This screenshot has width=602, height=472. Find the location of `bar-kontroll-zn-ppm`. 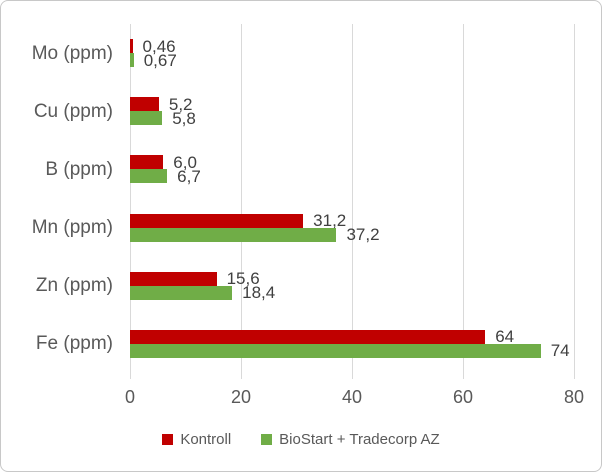

bar-kontroll-zn-ppm is located at coordinates (173, 278).